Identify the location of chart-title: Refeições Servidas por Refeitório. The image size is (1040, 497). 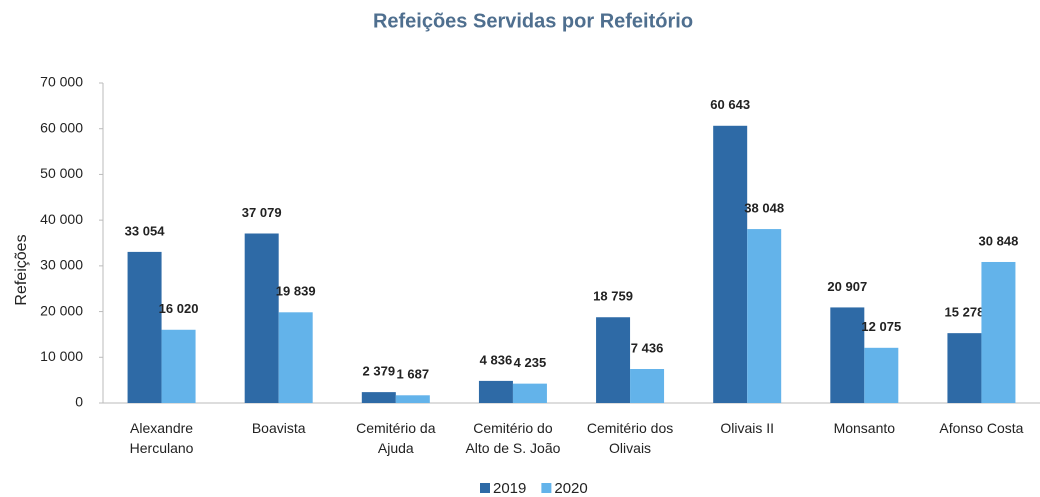
(533, 21).